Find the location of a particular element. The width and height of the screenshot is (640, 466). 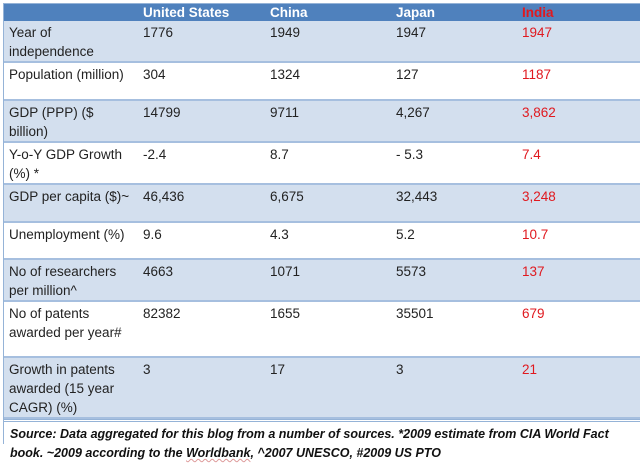

cell-japan: 4,267 is located at coordinates (454, 121).